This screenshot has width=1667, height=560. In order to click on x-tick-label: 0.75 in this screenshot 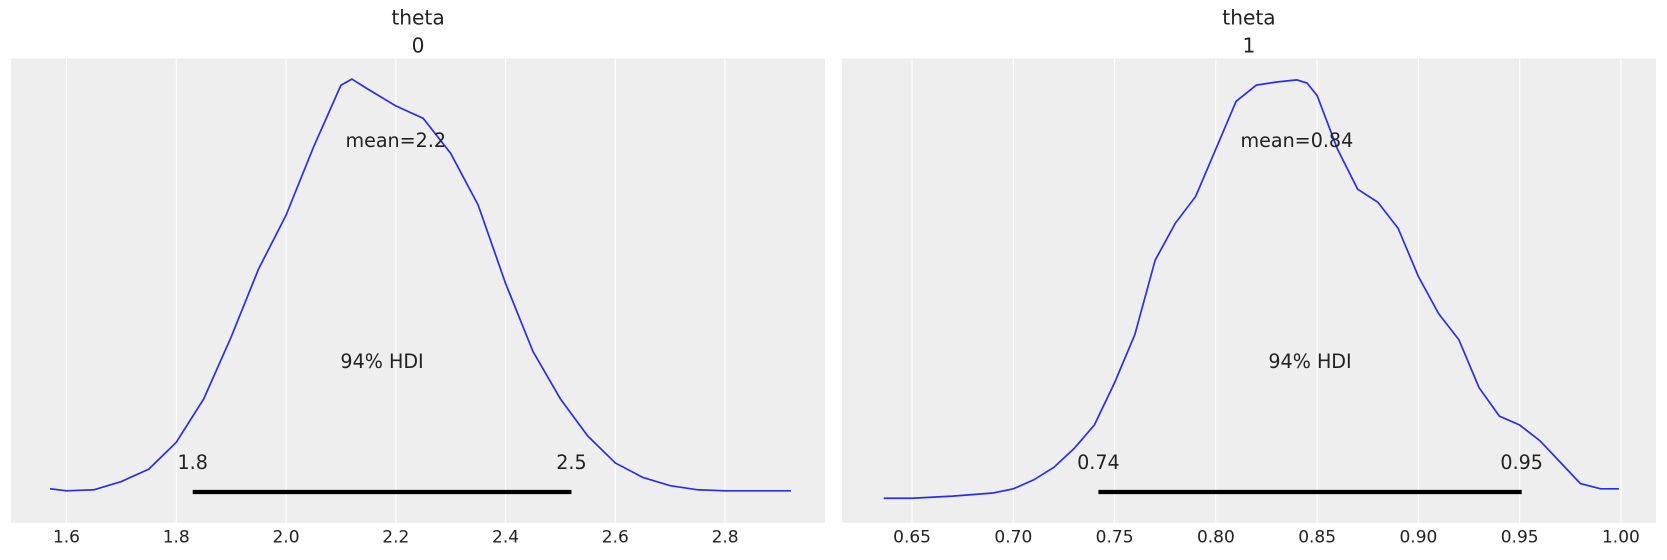, I will do `click(1115, 538)`.